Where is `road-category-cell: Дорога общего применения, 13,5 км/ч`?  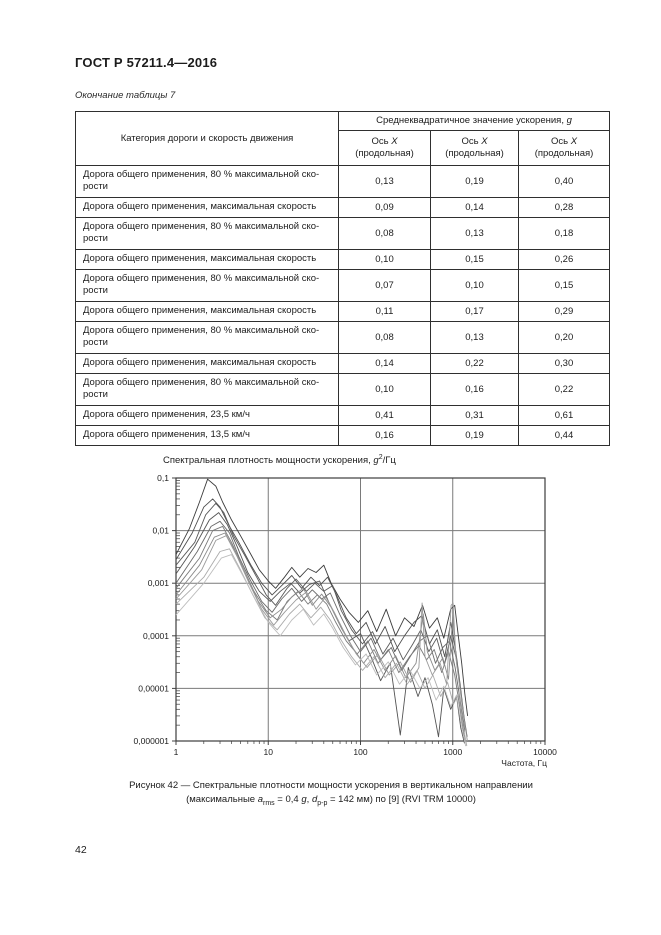 road-category-cell: Дорога общего применения, 13,5 км/ч is located at coordinates (207, 435).